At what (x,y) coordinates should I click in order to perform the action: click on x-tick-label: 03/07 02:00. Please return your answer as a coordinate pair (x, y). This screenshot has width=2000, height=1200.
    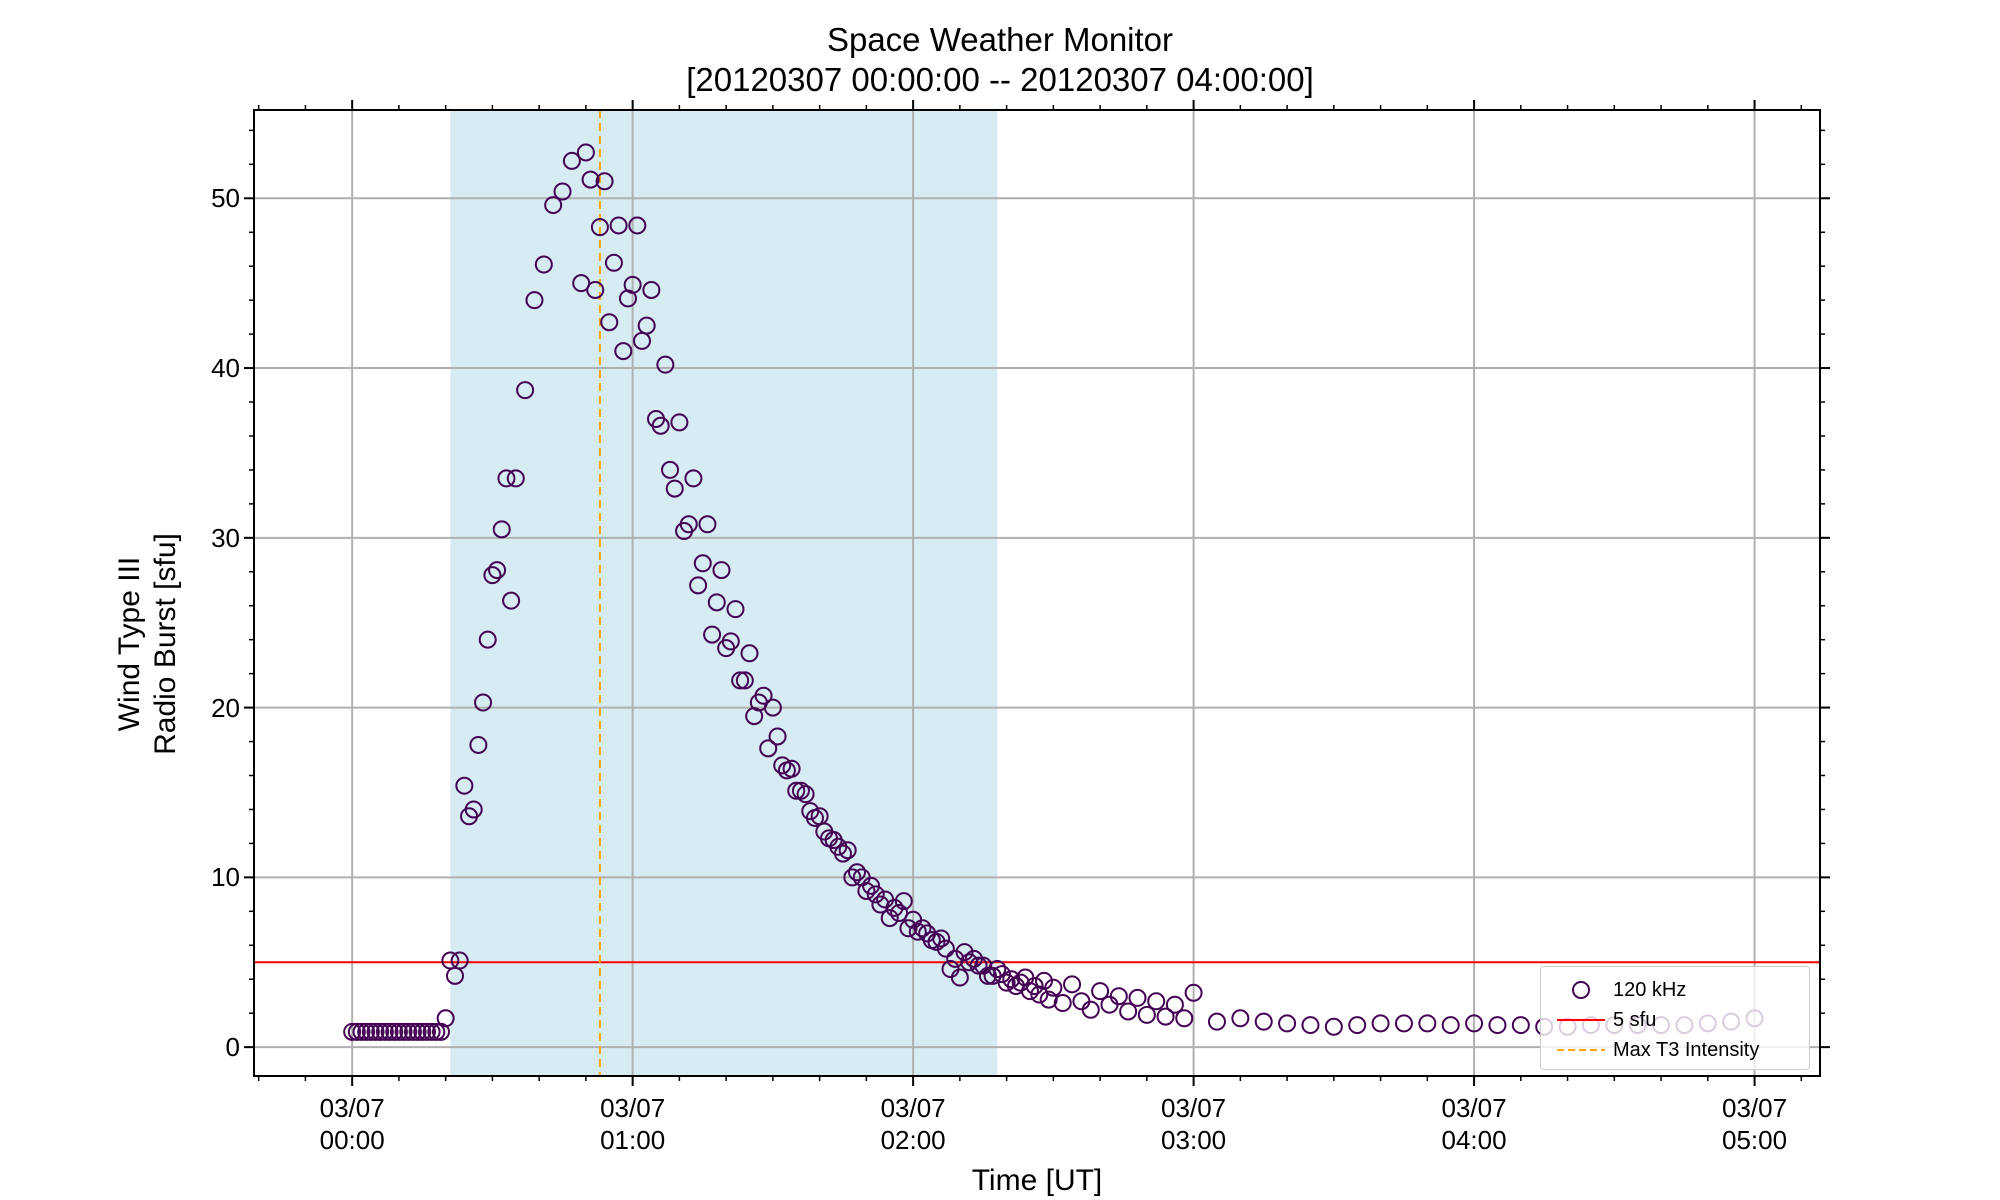
    Looking at the image, I should click on (913, 1124).